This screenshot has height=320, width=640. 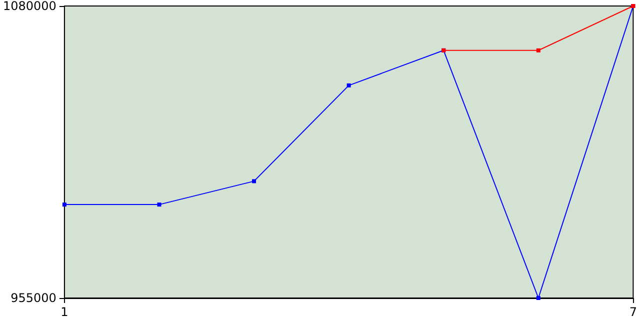 What do you see at coordinates (64, 312) in the screenshot?
I see `x-tick-label: 1` at bounding box center [64, 312].